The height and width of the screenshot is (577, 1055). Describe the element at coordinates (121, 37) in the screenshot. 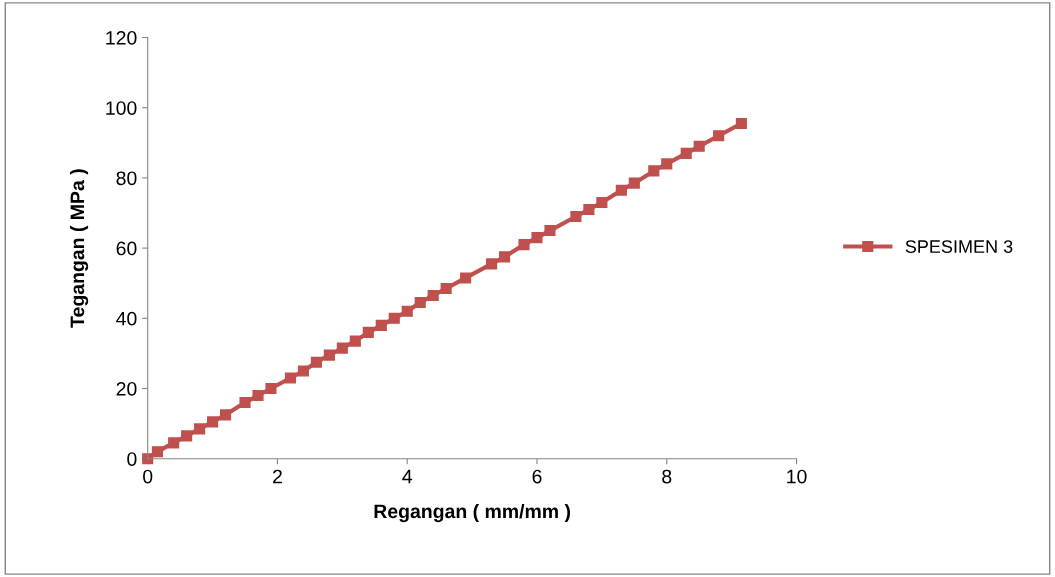

I see `y-tick-label: 120` at that location.